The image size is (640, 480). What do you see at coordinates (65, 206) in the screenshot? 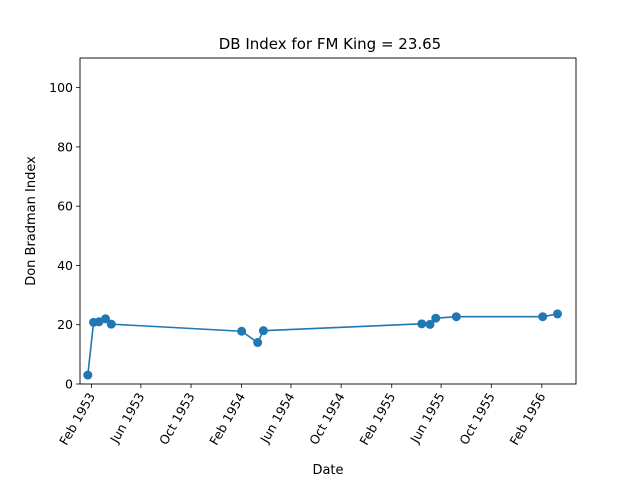
I see `y-tick-label: 60` at bounding box center [65, 206].